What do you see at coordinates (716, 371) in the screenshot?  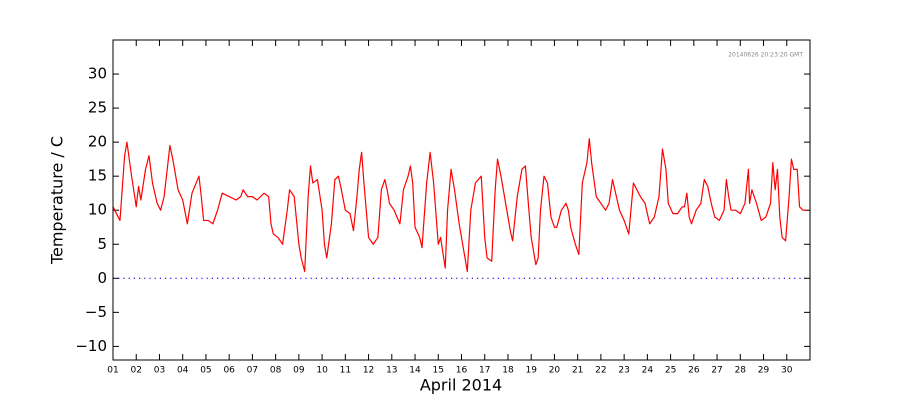 I see `x-tick-label: 27` at bounding box center [716, 371].